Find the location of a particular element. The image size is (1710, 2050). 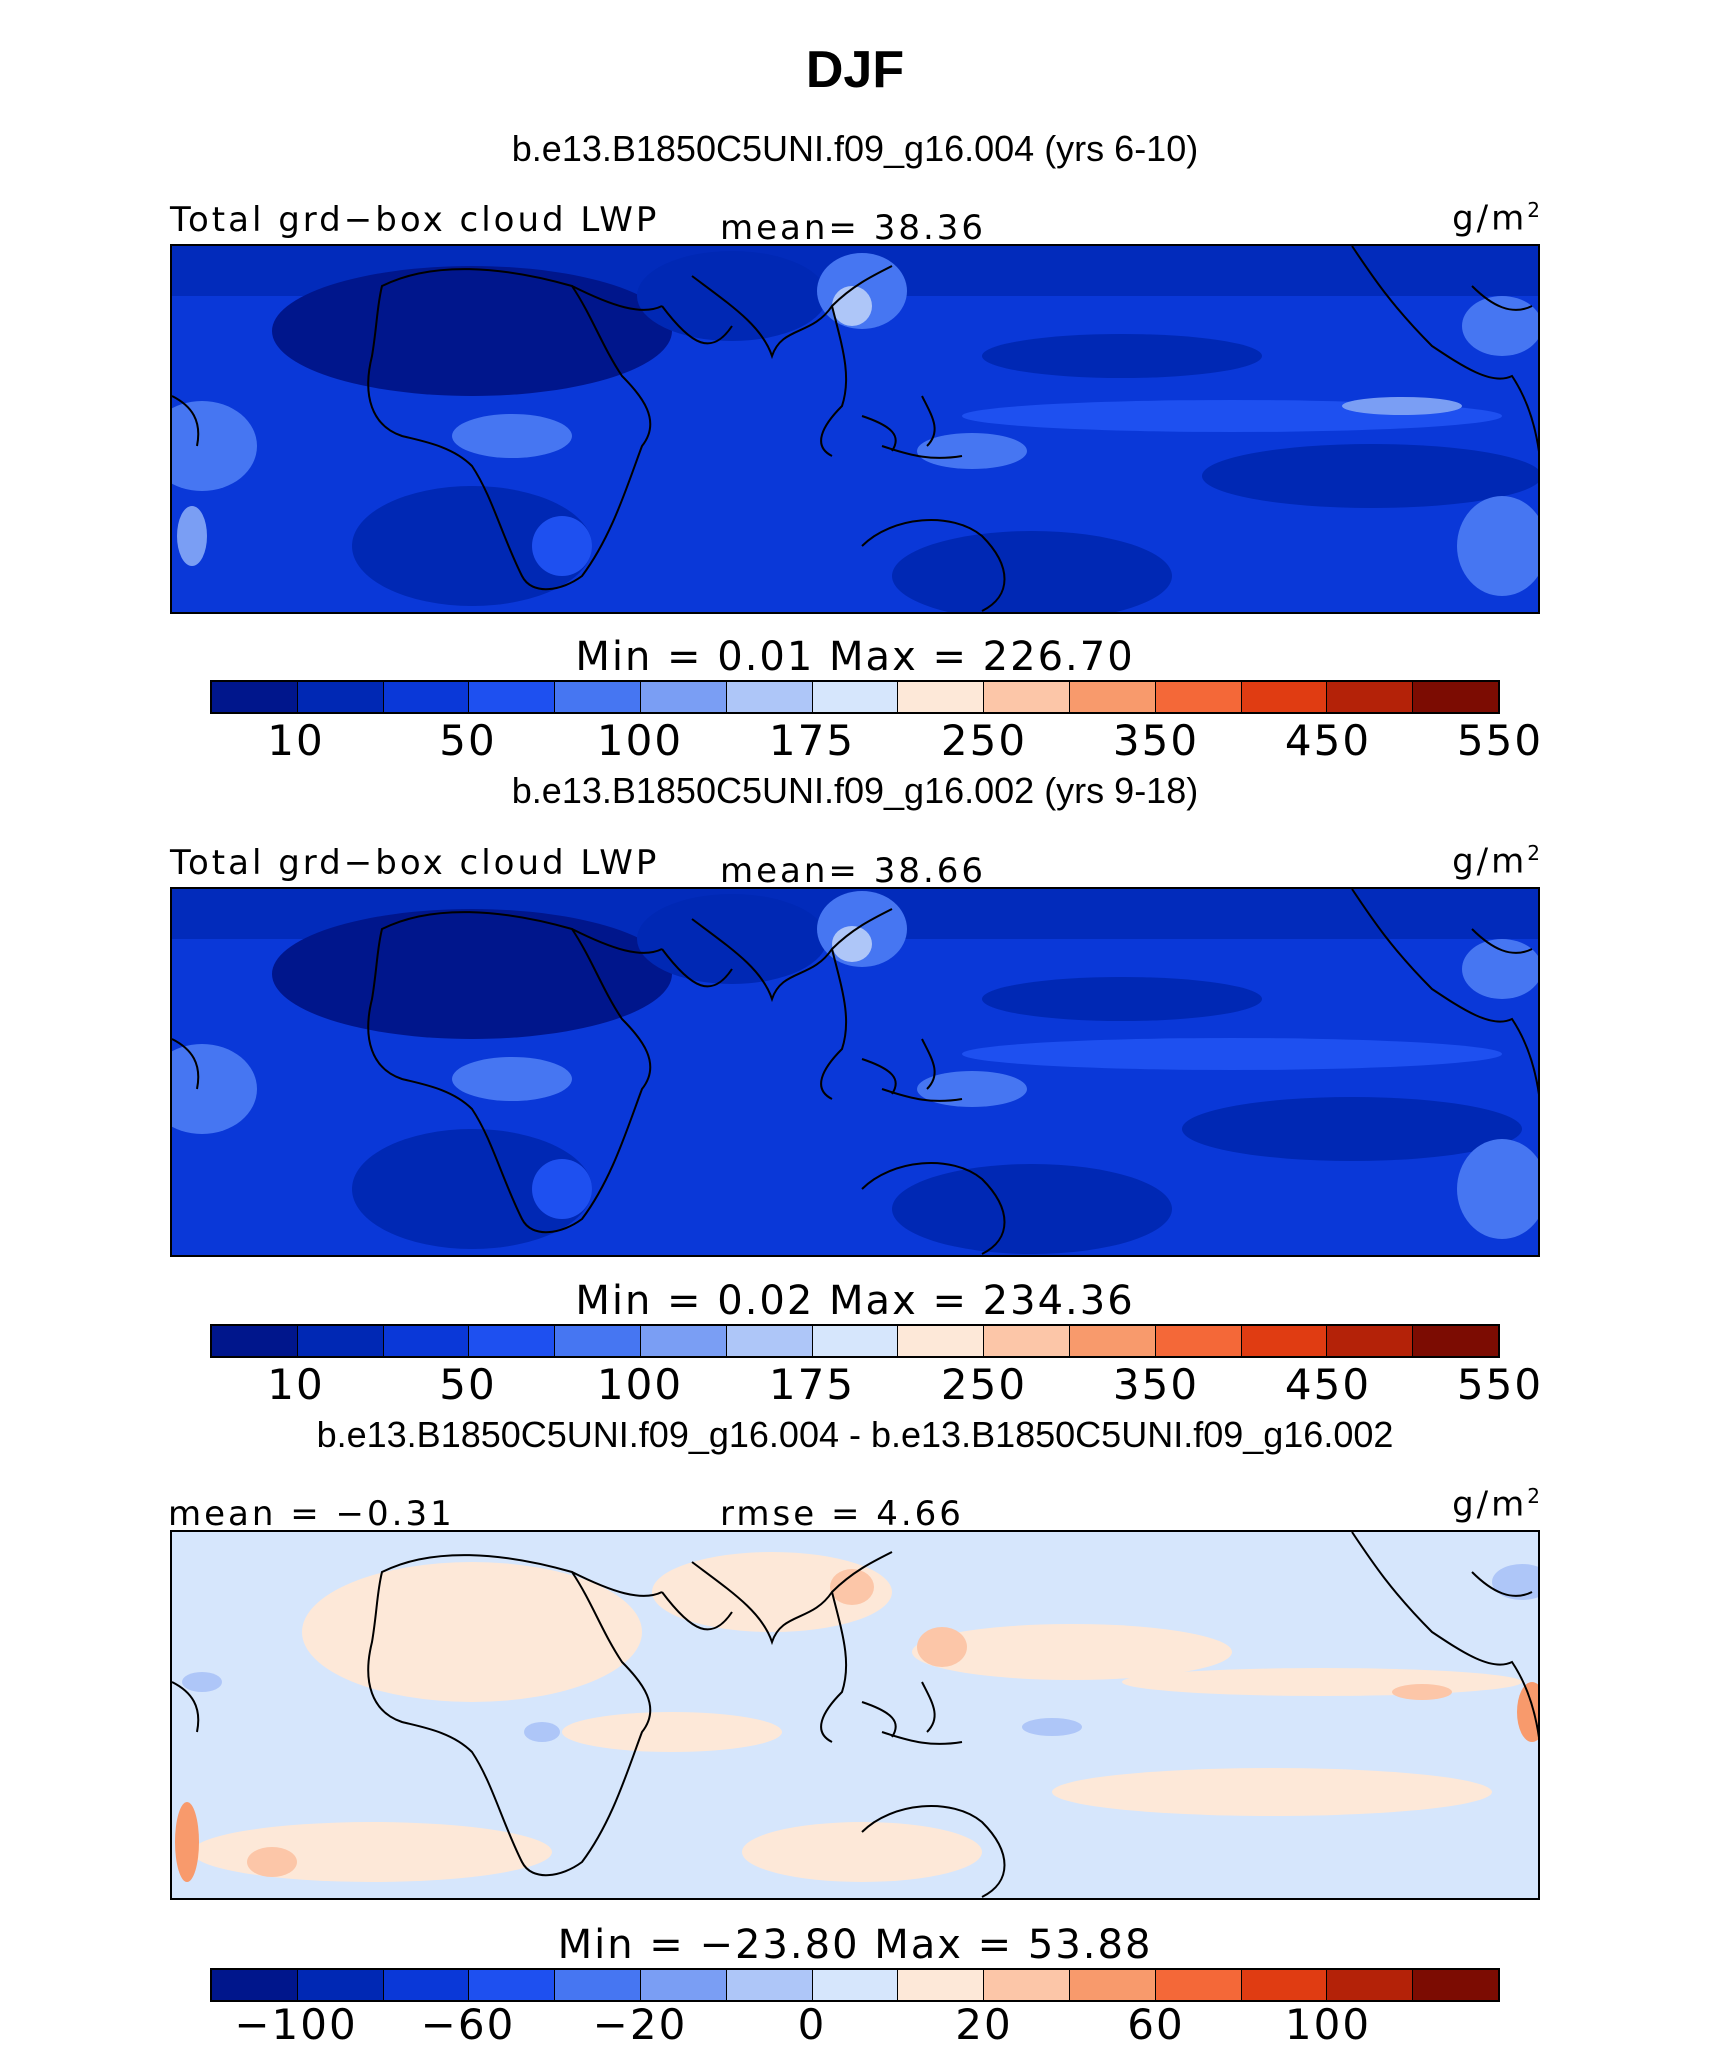

panel-2-colorbar is located at coordinates (855, 1341).